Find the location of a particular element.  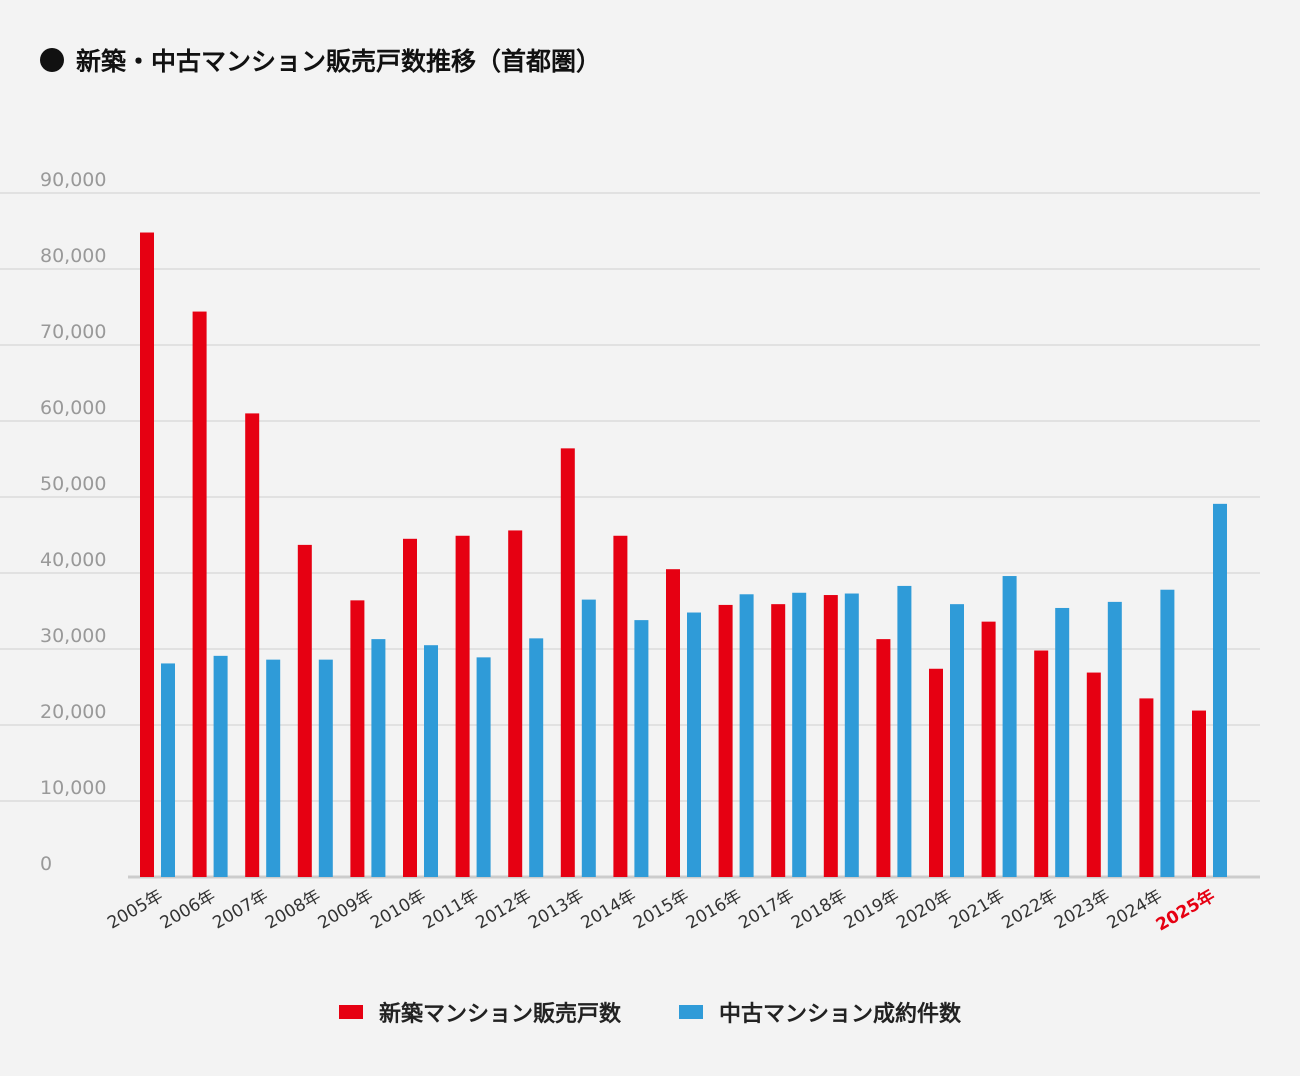

x-tick-label: 2022年 is located at coordinates (1030, 909).